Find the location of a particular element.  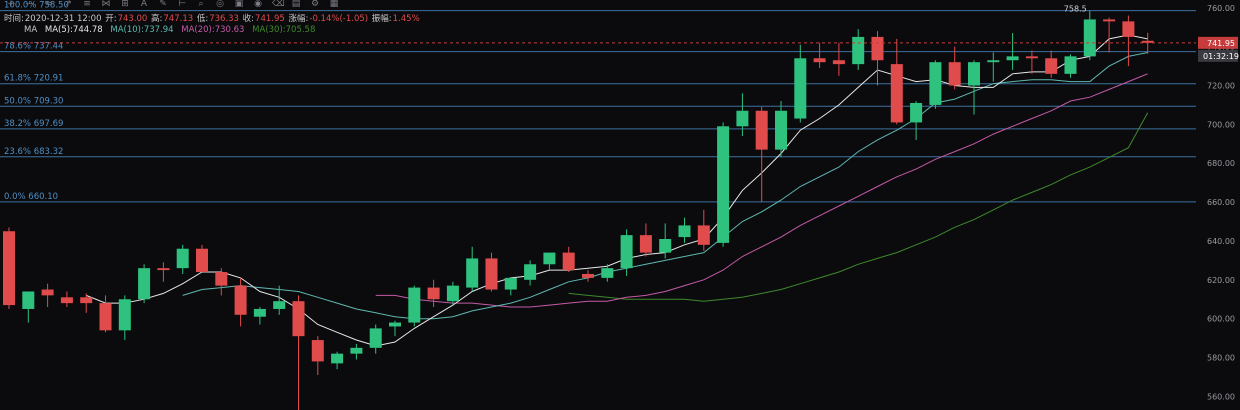

parallel-icon: = is located at coordinates (49, 4).